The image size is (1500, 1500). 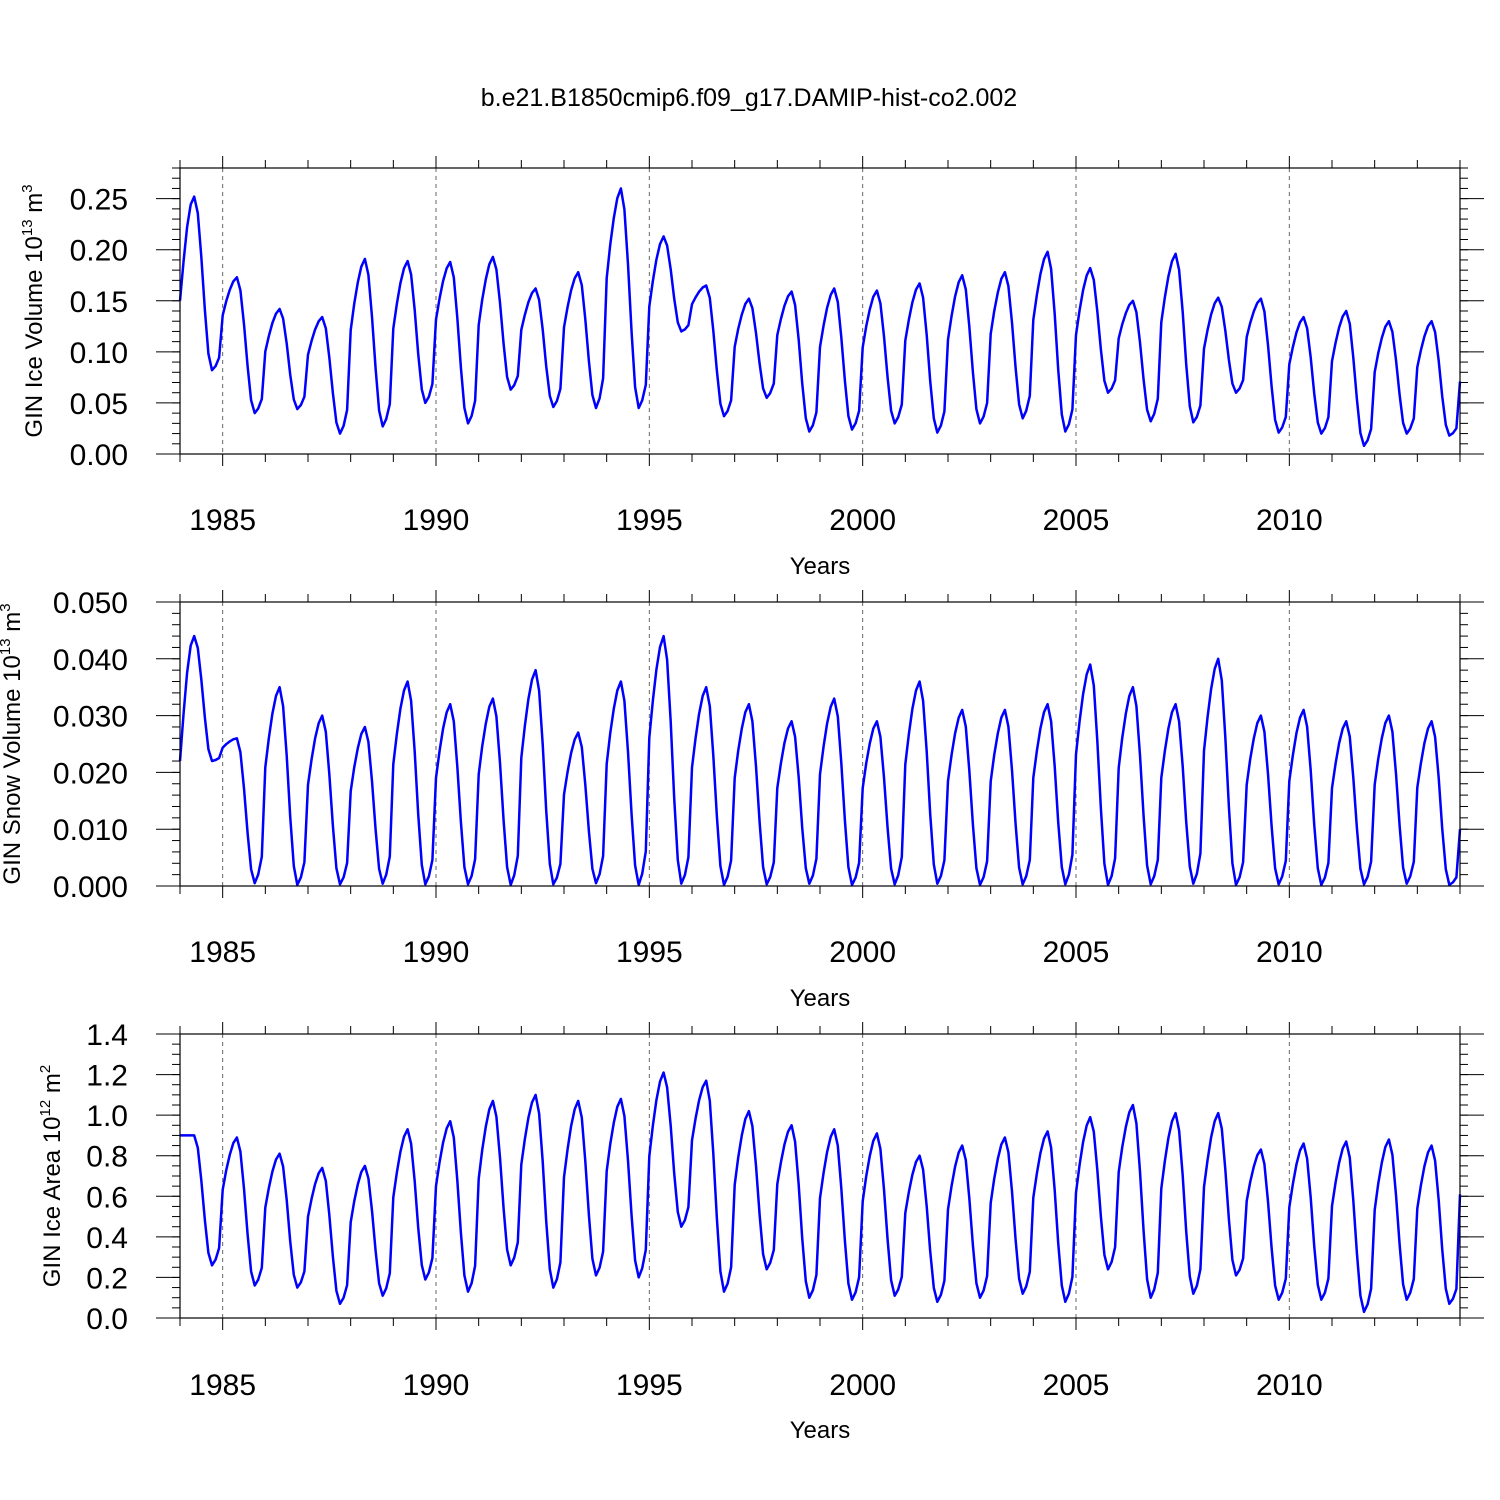 What do you see at coordinates (107, 1278) in the screenshot?
I see `y-tick-label: 0.2` at bounding box center [107, 1278].